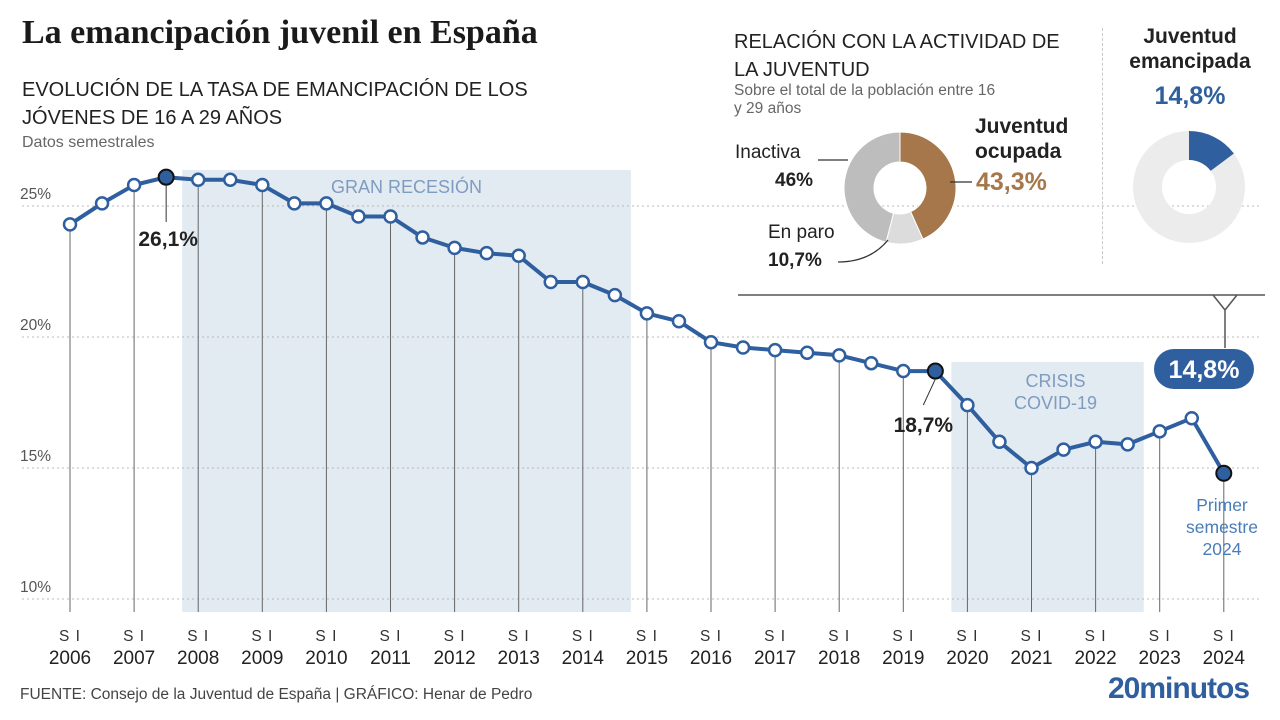 The width and height of the screenshot is (1280, 720). Describe the element at coordinates (1031, 658) in the screenshot. I see `year-label: 2021` at that location.